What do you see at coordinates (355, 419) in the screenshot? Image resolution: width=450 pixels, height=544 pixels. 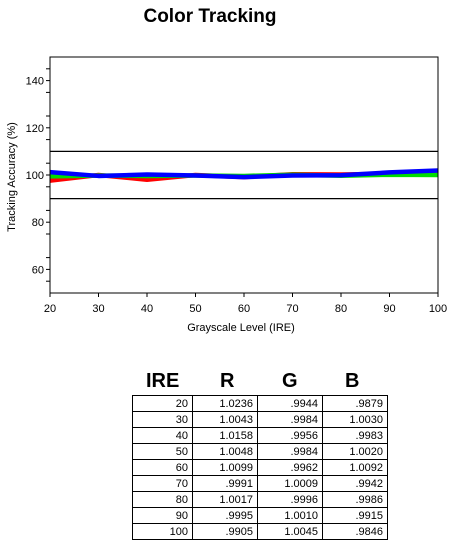 I see `table-cell: 1.0030` at bounding box center [355, 419].